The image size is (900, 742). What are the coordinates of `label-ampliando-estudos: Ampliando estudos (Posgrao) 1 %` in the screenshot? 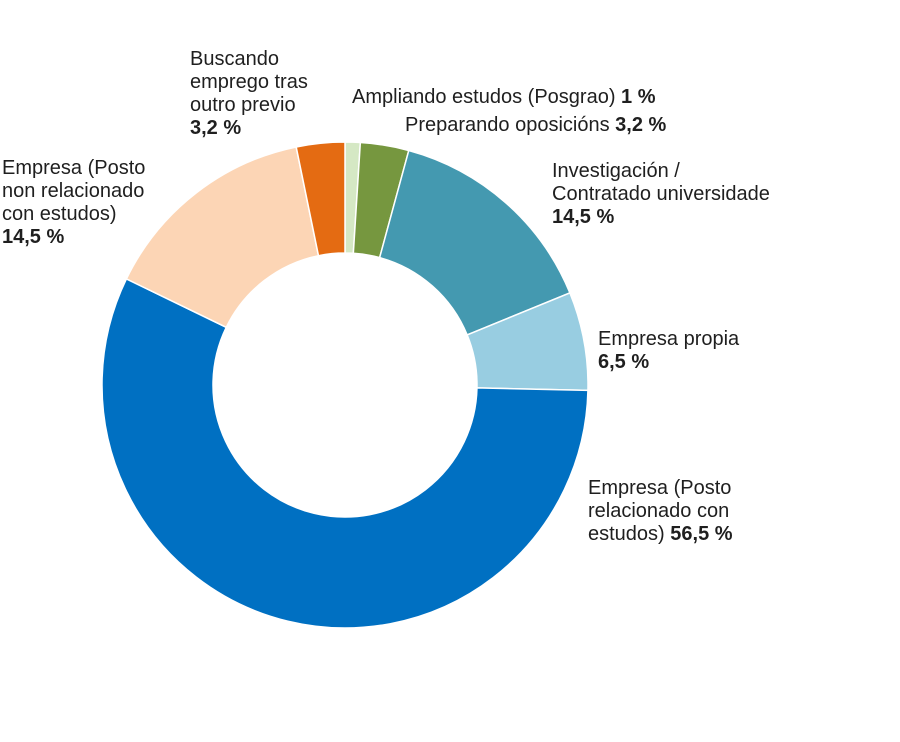 It's located at (504, 97).